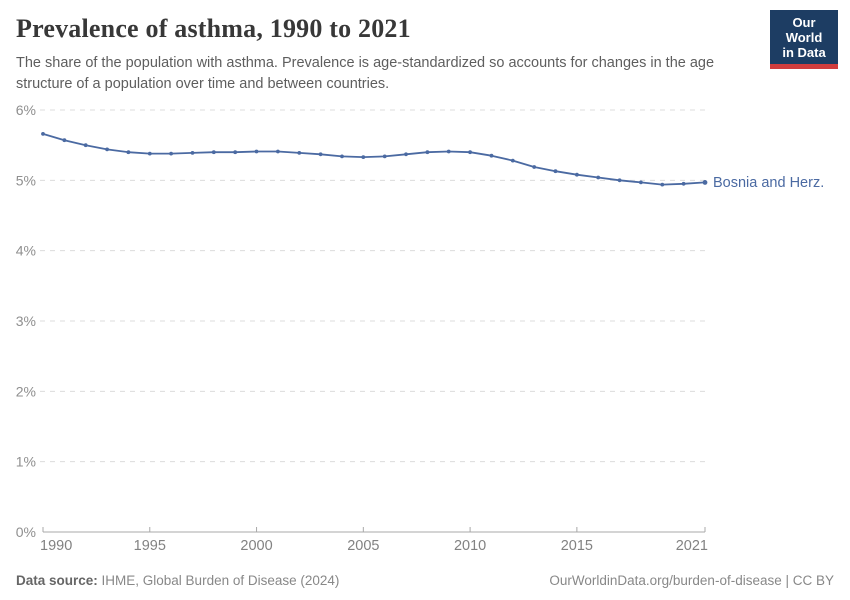 This screenshot has height=600, width=850. Describe the element at coordinates (804, 52) in the screenshot. I see `owid-logo-line2: in Data` at that location.